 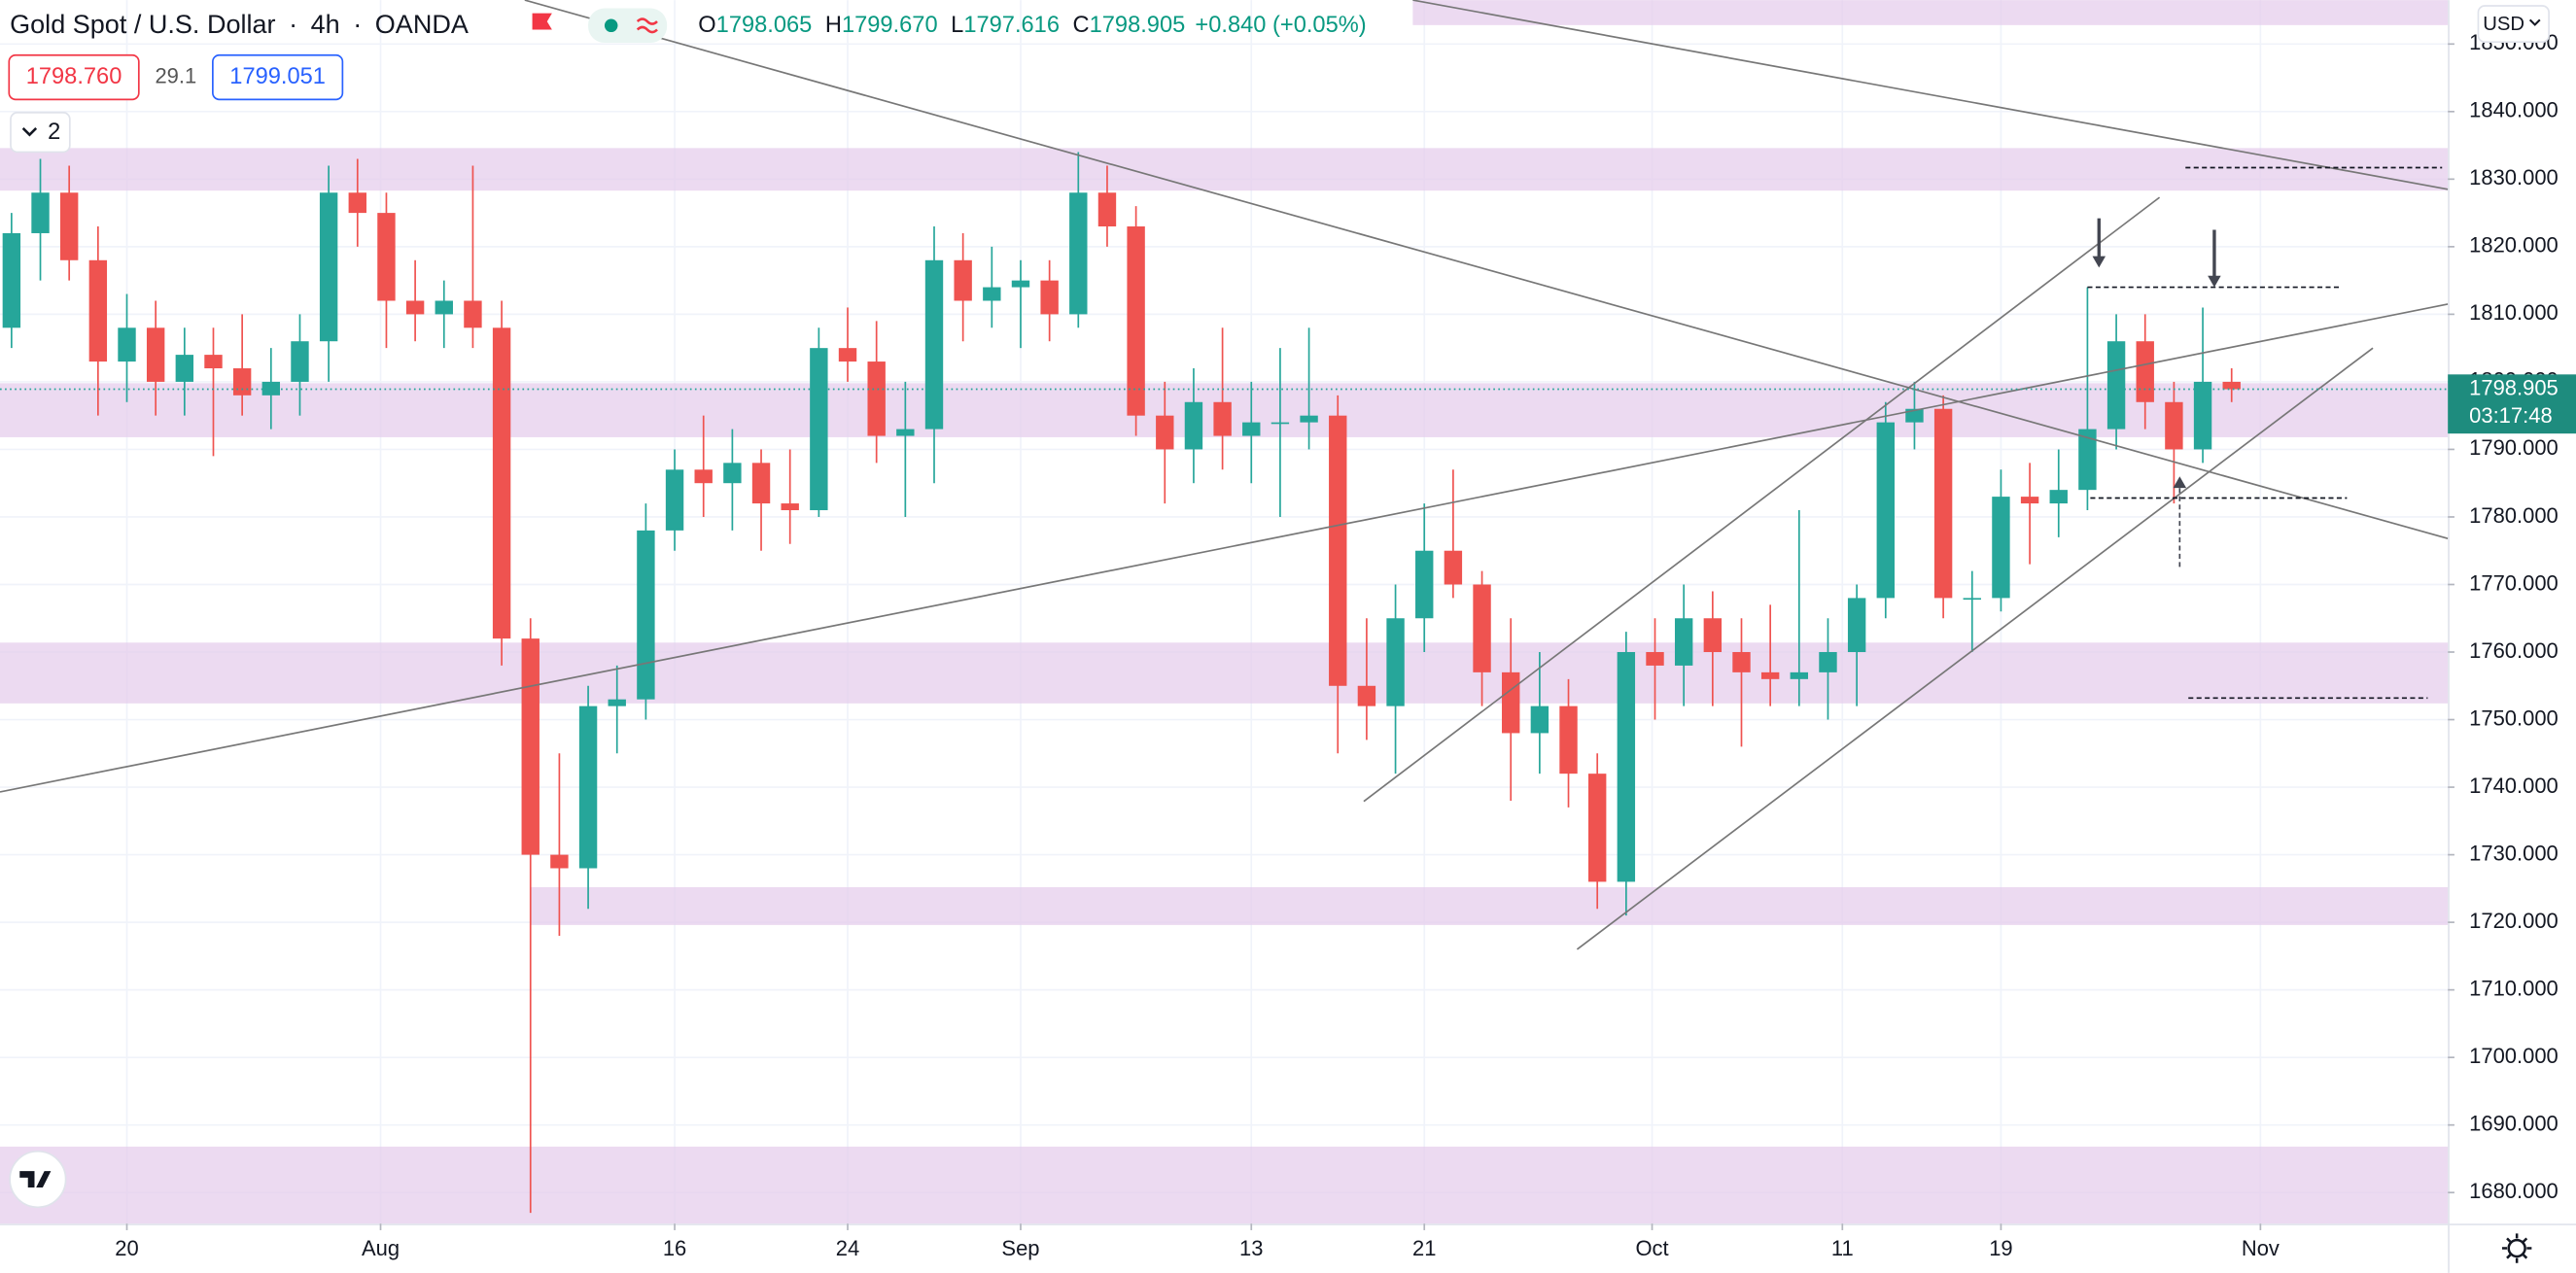 I want to click on status-pill, so click(x=628, y=26).